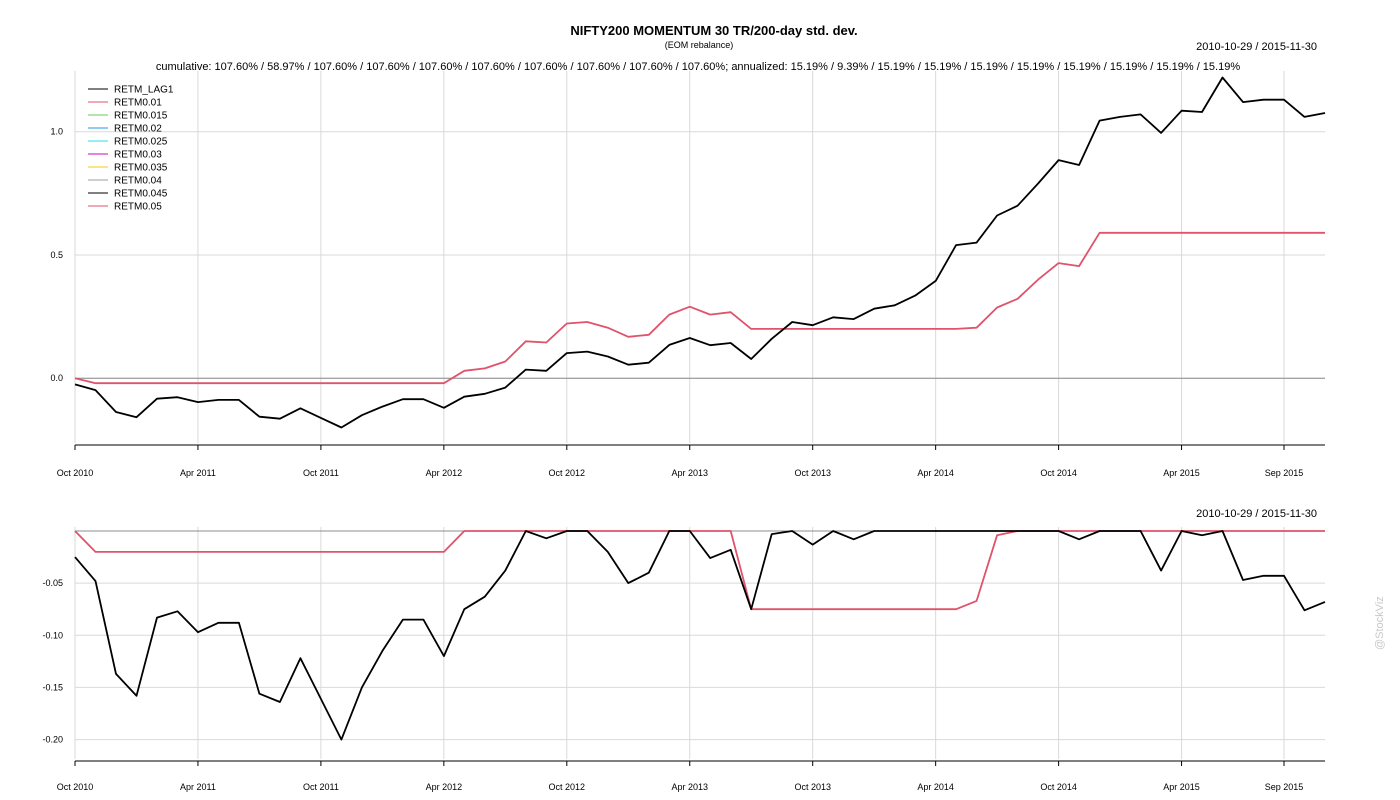  Describe the element at coordinates (138, 103) in the screenshot. I see `legend-label-RETM0.01: RETM0.01` at that location.